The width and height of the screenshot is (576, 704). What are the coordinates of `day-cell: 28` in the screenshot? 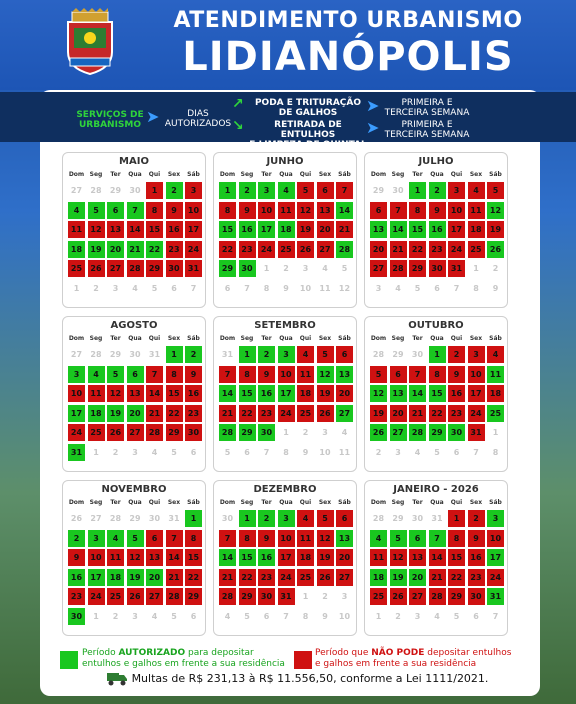 It's located at (96, 354).